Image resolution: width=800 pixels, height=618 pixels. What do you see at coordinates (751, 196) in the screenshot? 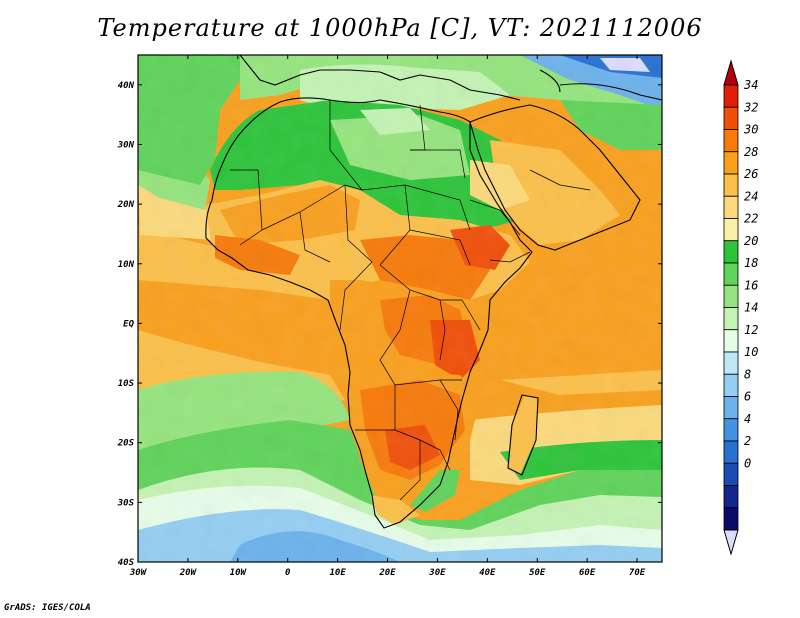
I see `colorbar-label: 24` at bounding box center [751, 196].